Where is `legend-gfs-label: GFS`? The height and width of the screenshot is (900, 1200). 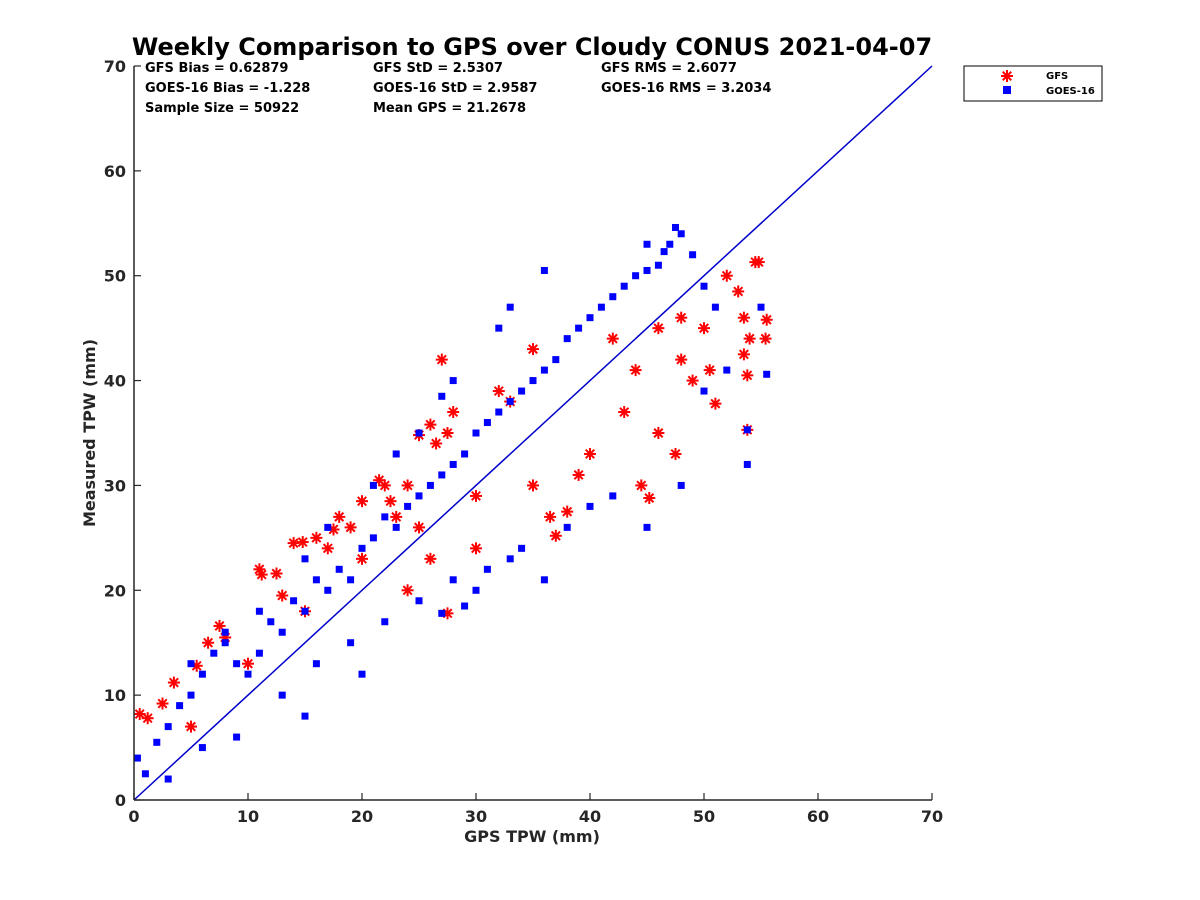
legend-gfs-label: GFS is located at coordinates (1057, 76).